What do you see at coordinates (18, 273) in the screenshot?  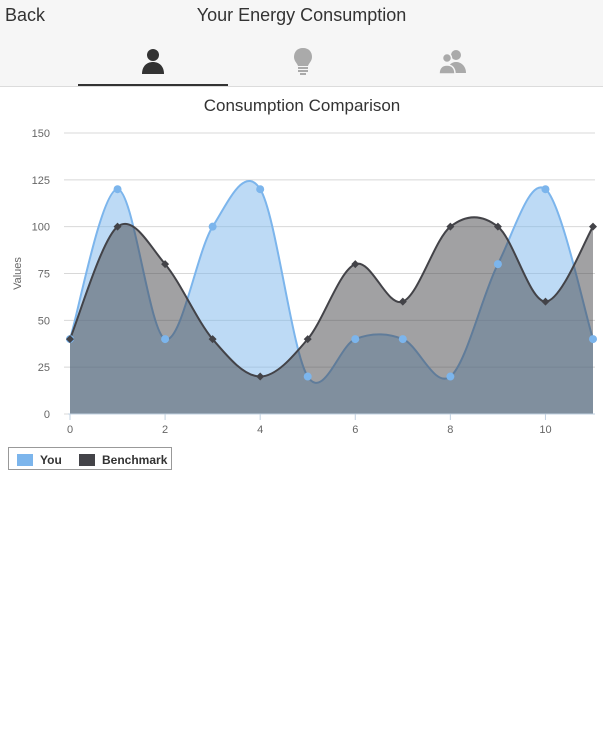 I see `y-axis-label: Values` at bounding box center [18, 273].